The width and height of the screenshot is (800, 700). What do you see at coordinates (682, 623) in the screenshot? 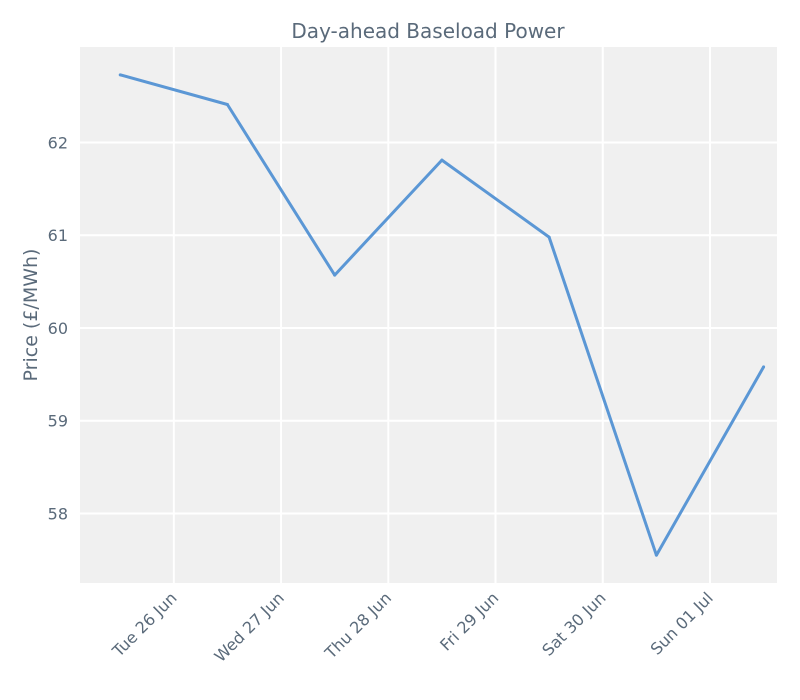
I see `x-tick-label: Sun 01 Jul` at bounding box center [682, 623].